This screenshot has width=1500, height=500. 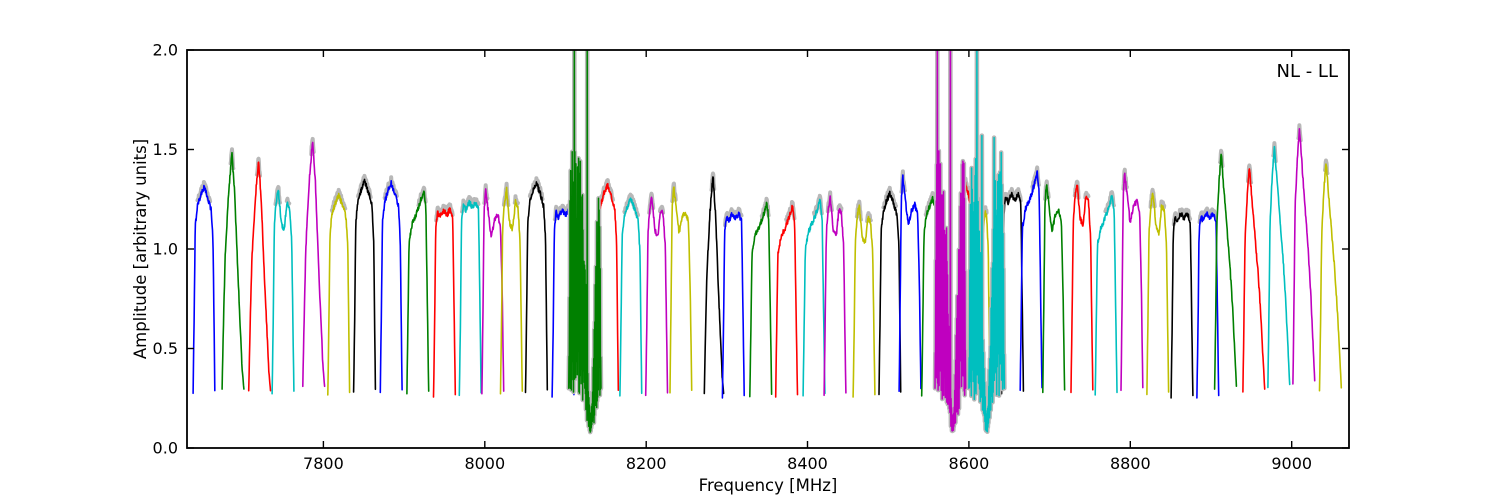 I want to click on x-tick-label: 8600, so click(x=969, y=463).